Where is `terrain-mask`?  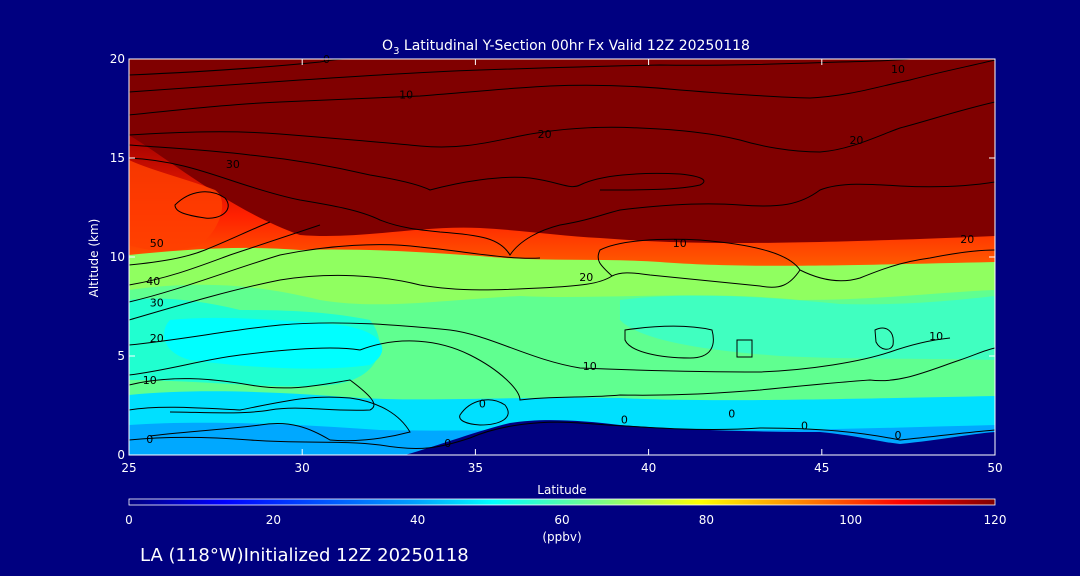
terrain-mask is located at coordinates (700, 437).